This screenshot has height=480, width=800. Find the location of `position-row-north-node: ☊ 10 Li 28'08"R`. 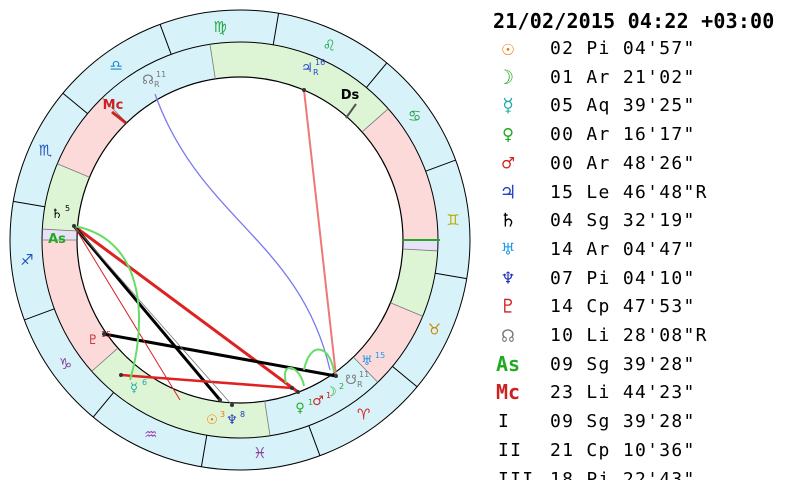

position-row-north-node: ☊ 10 Li 28'08"R is located at coordinates (644, 337).